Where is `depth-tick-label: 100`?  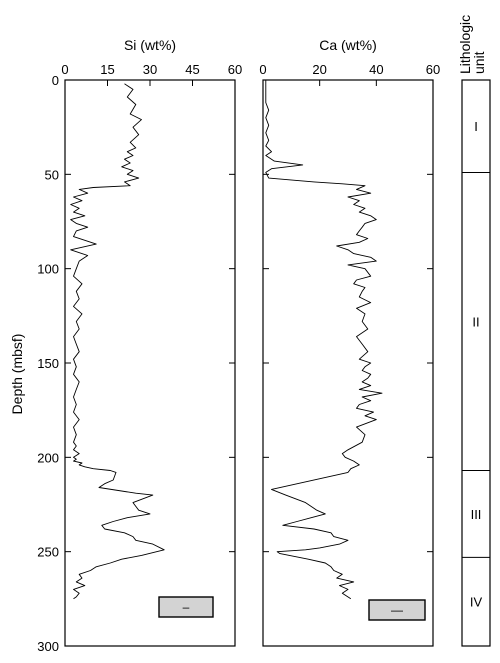
depth-tick-label: 100 is located at coordinates (48, 269).